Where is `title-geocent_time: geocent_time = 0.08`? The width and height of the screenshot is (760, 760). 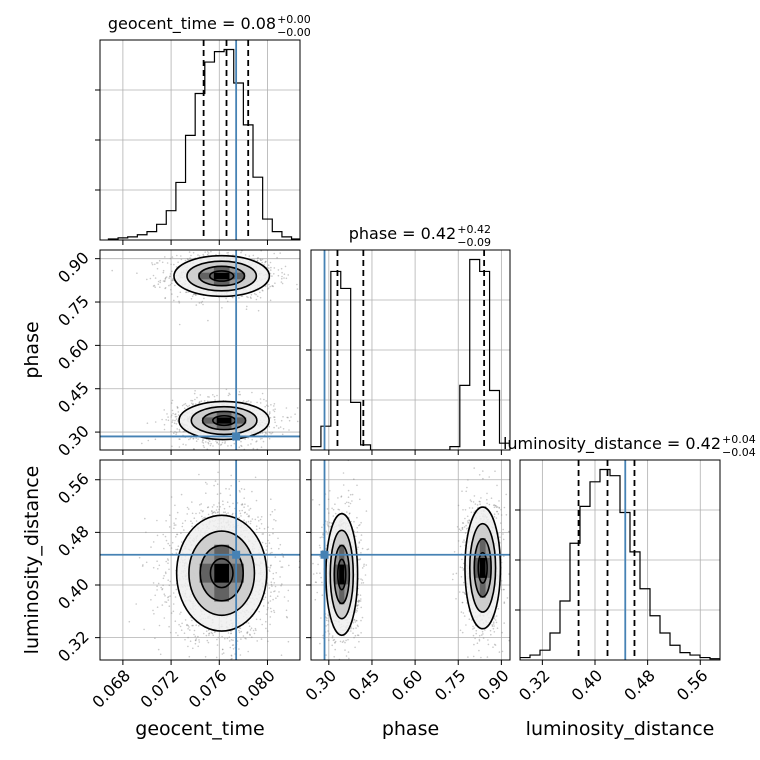 title-geocent_time: geocent_time = 0.08 is located at coordinates (192, 24).